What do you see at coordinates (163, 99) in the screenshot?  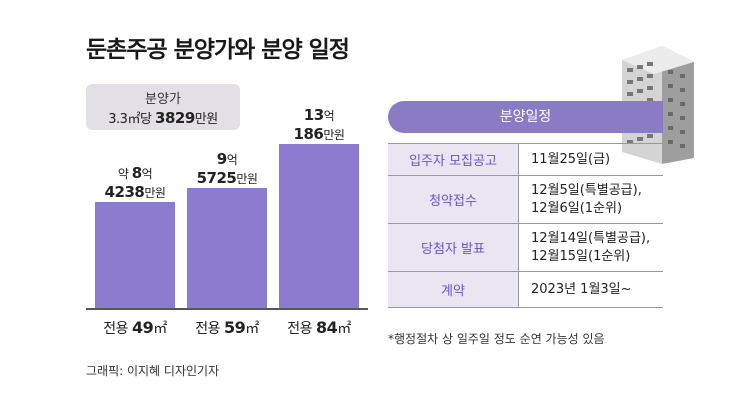 I see `price-box-label: 분양가` at bounding box center [163, 99].